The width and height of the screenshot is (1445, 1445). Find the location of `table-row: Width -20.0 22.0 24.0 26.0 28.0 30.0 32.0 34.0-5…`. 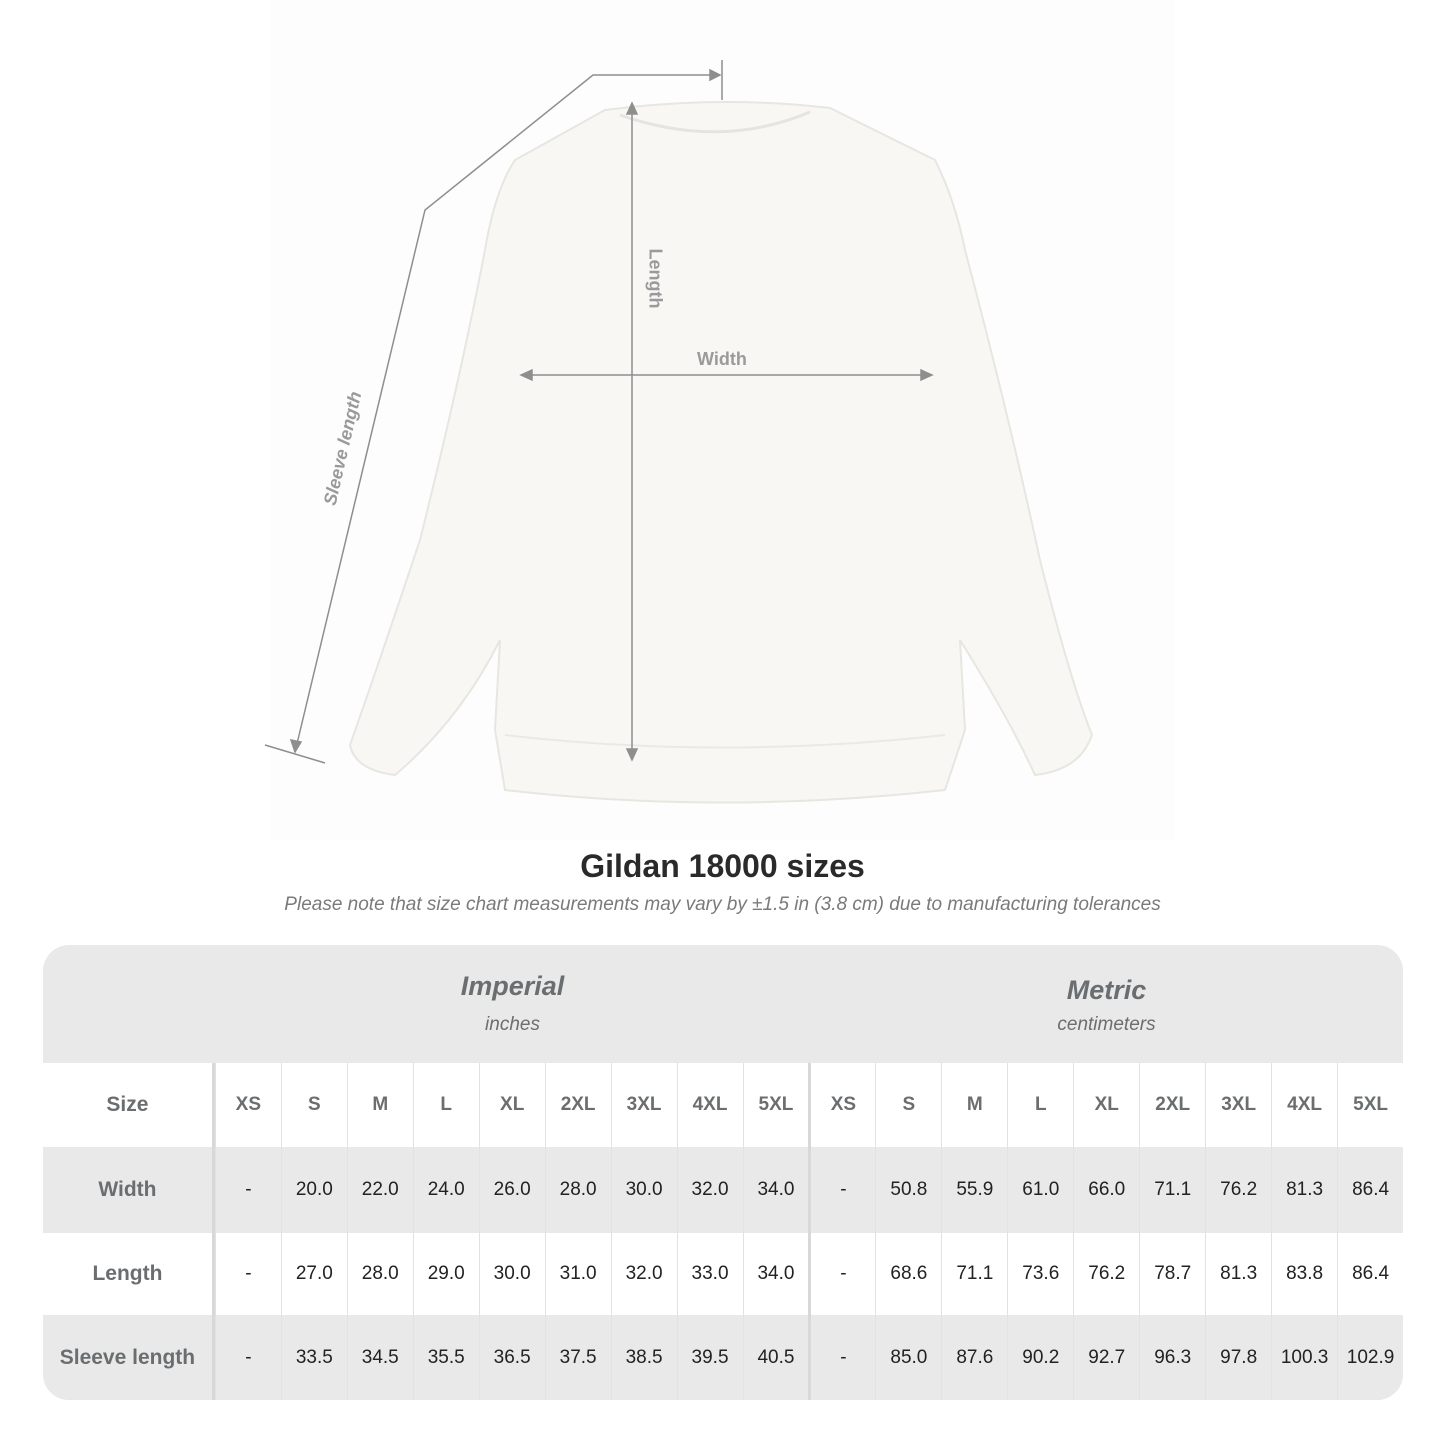

table-row: Width -20.0 22.0 24.0 26.0 28.0 30.0 32.0 34.0-5… is located at coordinates (723, 1190).